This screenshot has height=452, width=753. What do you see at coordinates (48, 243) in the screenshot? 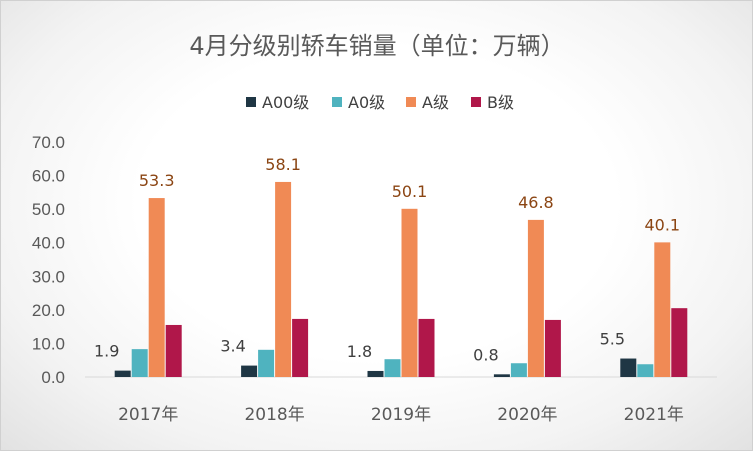
I see `y-tick-label: 40.0` at bounding box center [48, 243].